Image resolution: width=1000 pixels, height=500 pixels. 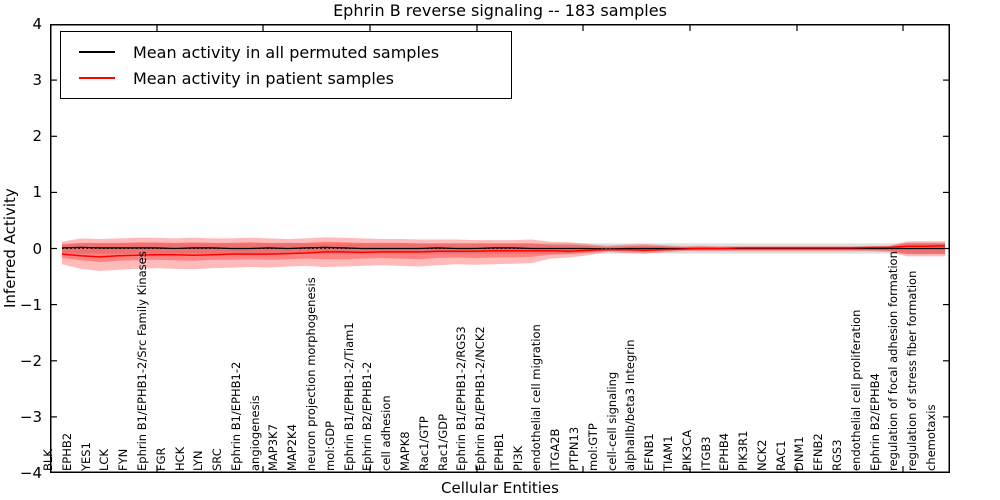 I want to click on x-category-label: SRC, so click(x=217, y=459).